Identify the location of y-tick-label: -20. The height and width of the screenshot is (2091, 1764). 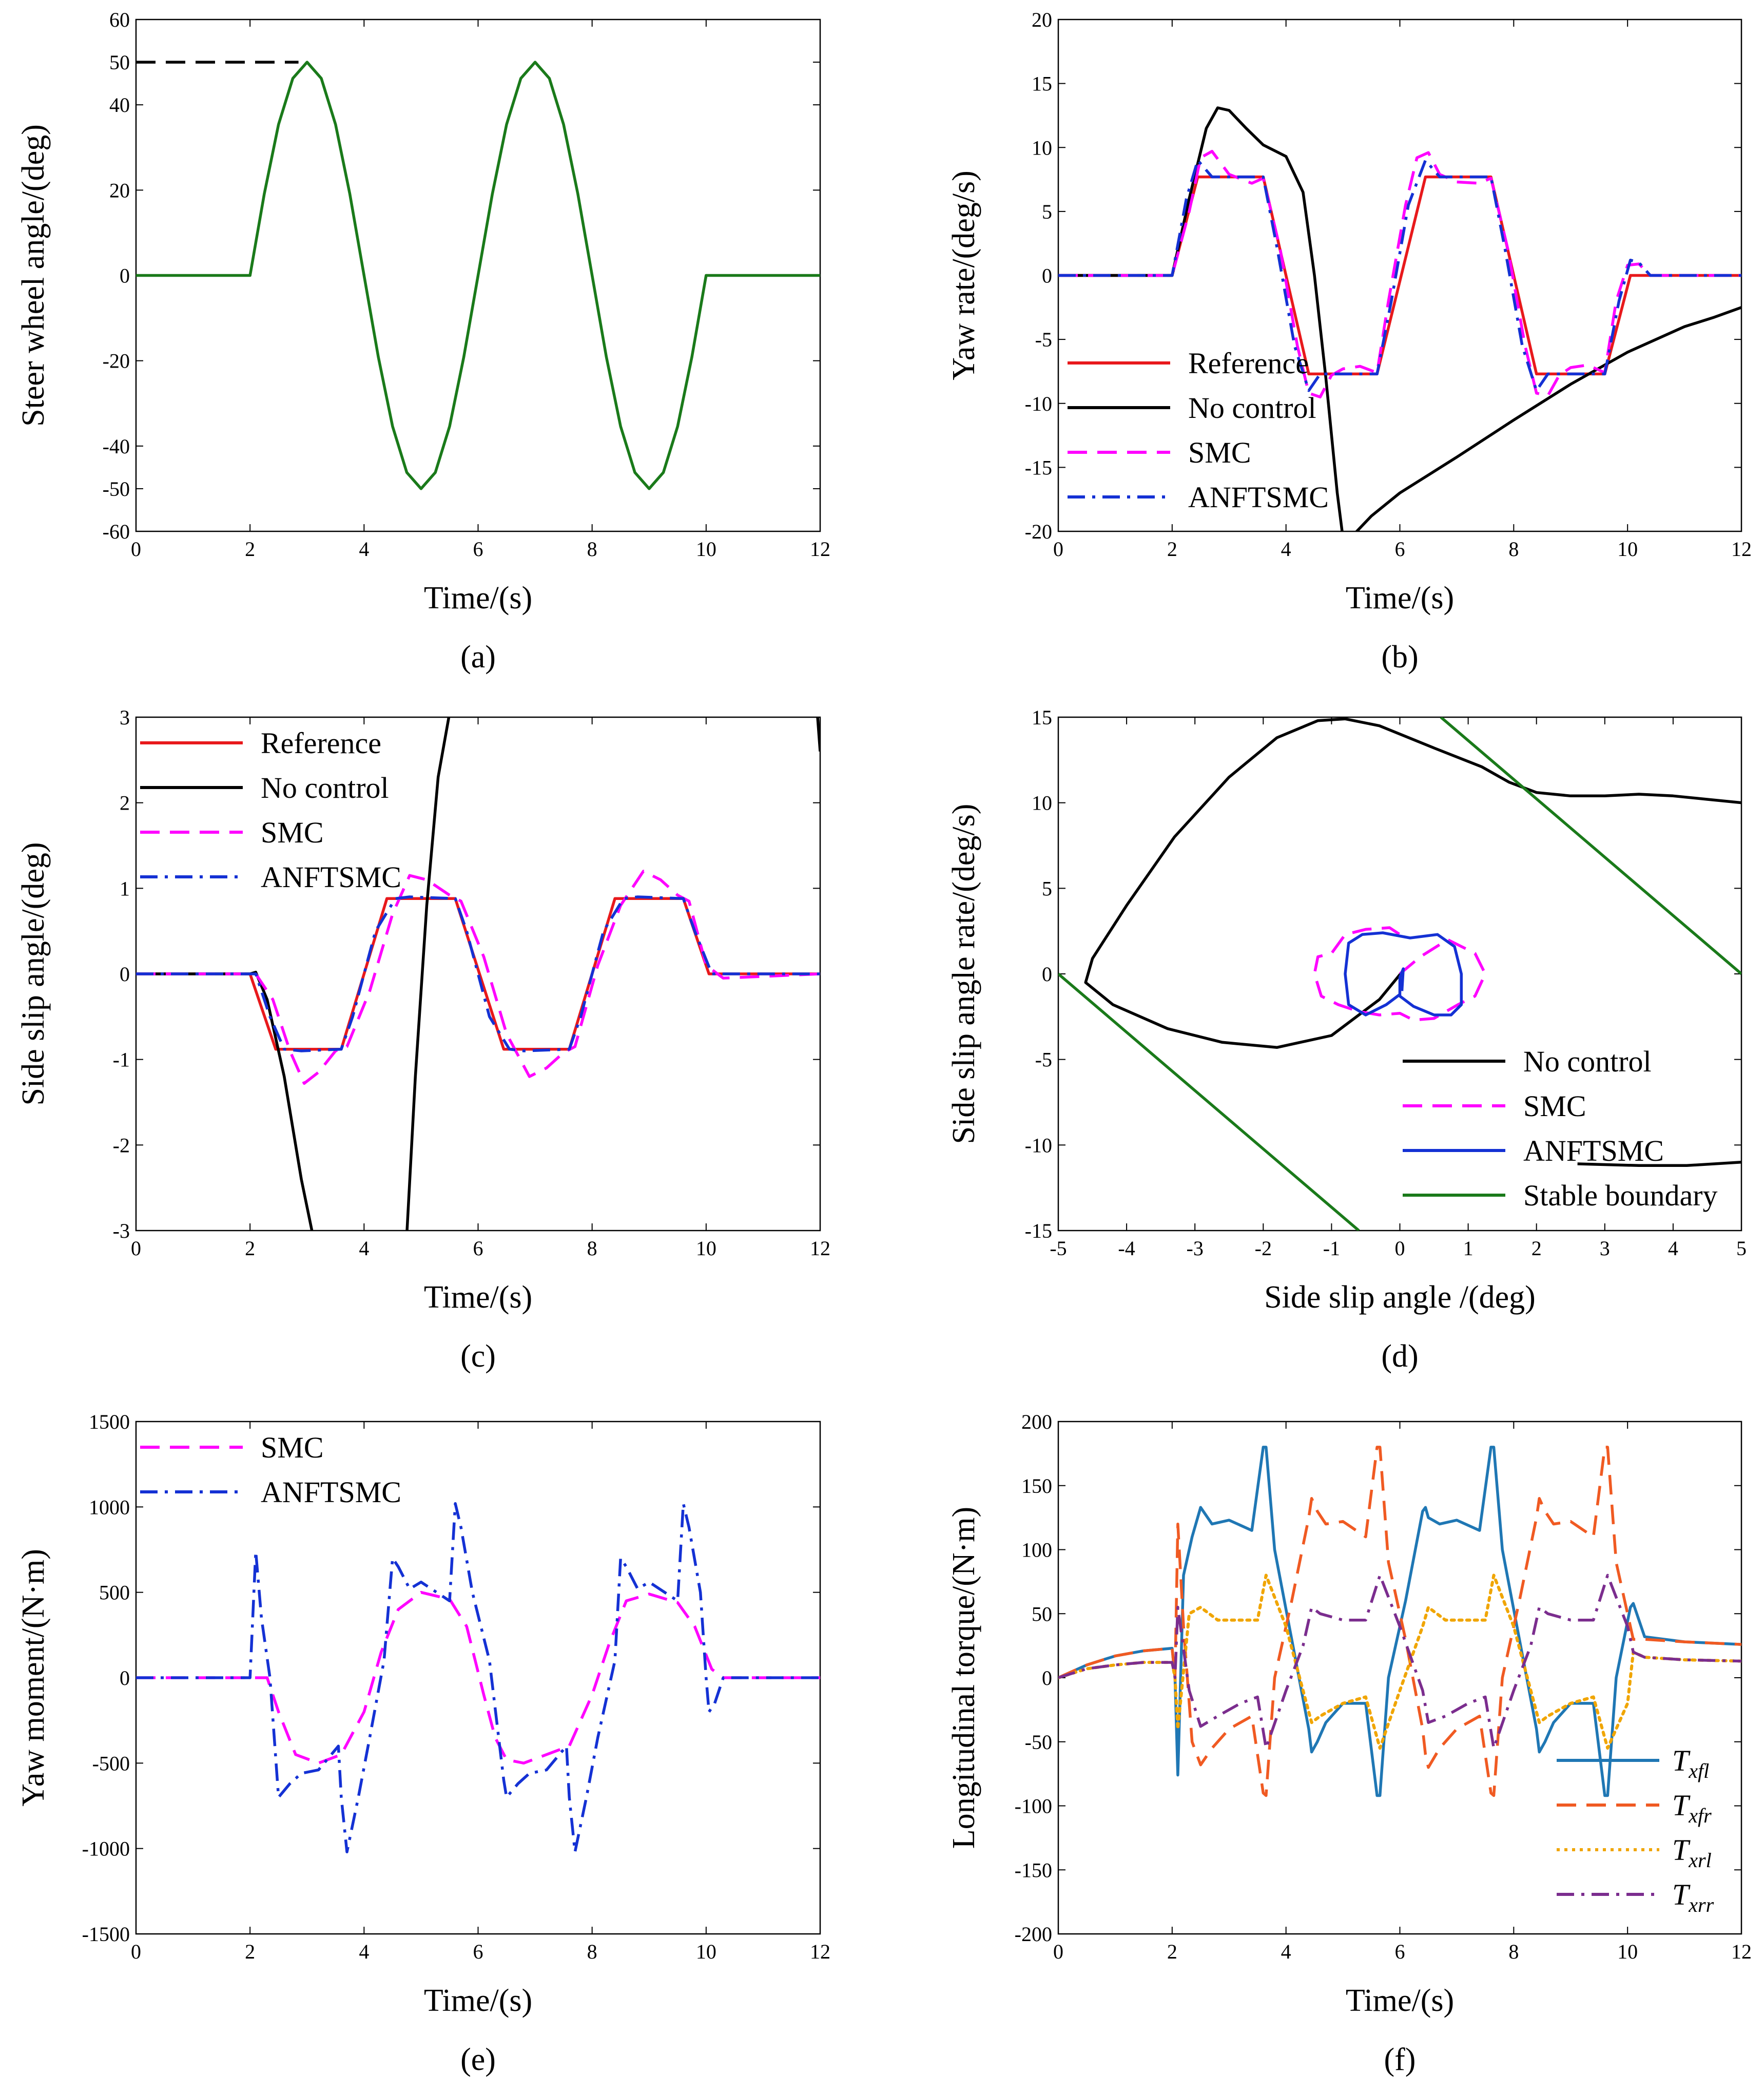
(117, 361).